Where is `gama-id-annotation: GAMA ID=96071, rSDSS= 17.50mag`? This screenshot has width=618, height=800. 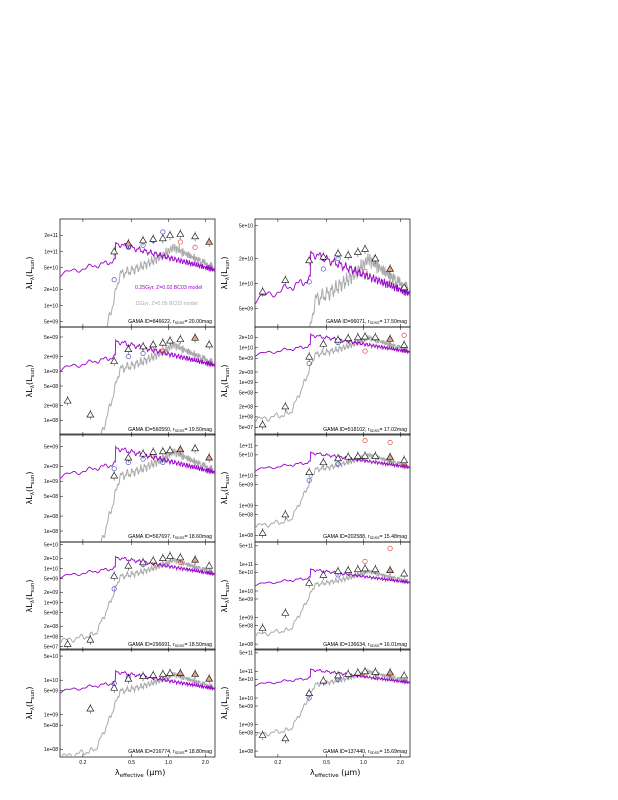 gama-id-annotation: GAMA ID=96071, rSDSS= 17.50mag is located at coordinates (366, 322).